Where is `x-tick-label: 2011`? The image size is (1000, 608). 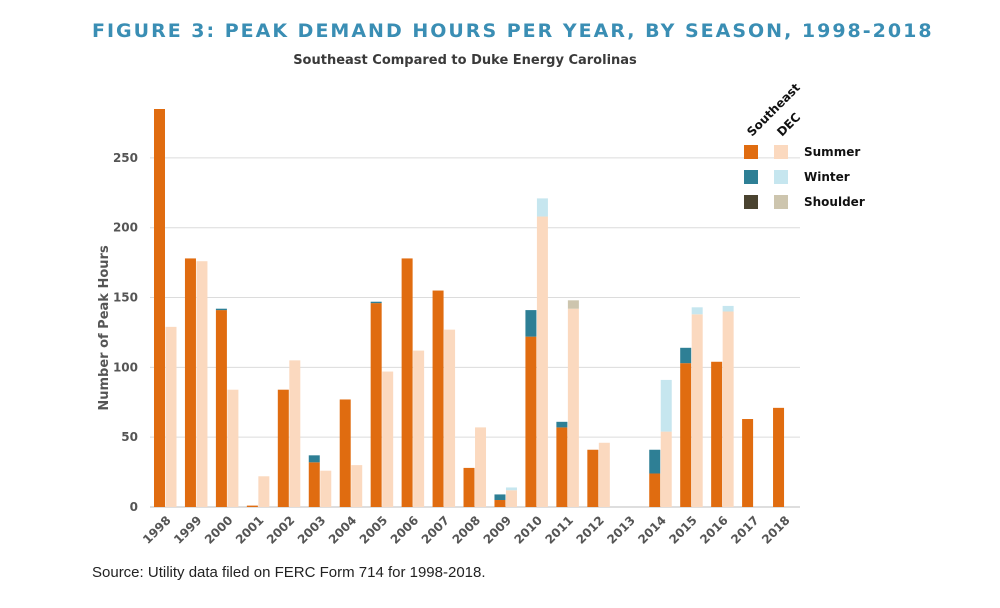
x-tick-label: 2011 is located at coordinates (559, 530).